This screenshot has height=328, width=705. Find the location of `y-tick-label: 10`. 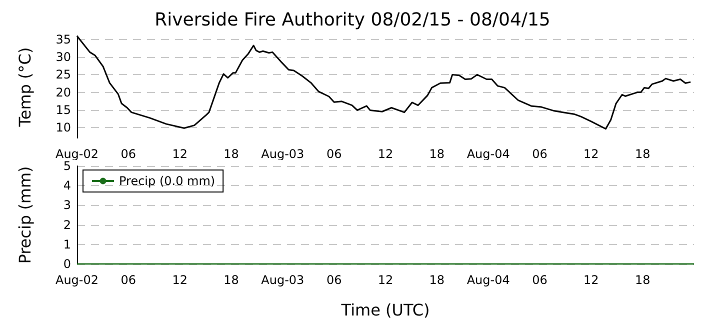

y-tick-label: 10 is located at coordinates (63, 127).